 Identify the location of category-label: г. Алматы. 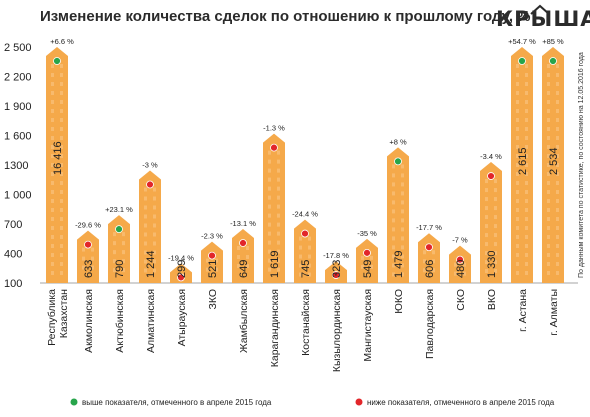
(554, 312).